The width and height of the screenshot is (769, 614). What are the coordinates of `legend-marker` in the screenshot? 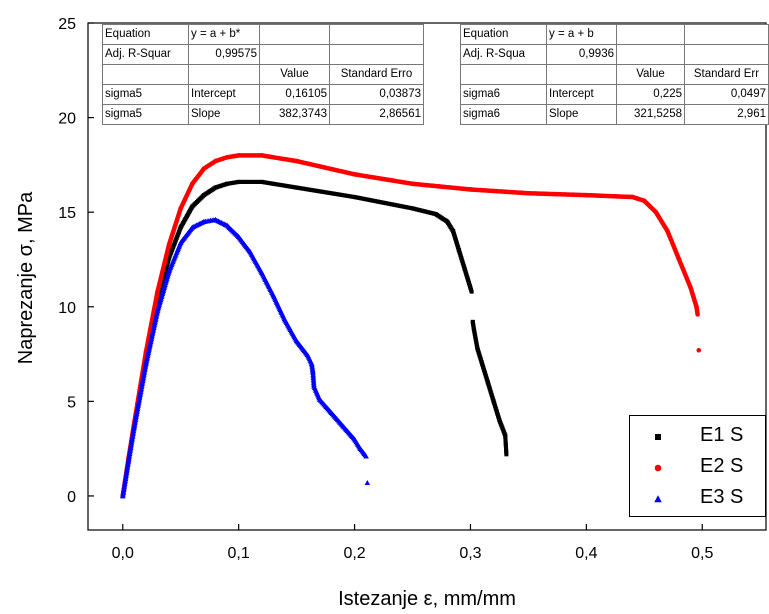 It's located at (658, 499).